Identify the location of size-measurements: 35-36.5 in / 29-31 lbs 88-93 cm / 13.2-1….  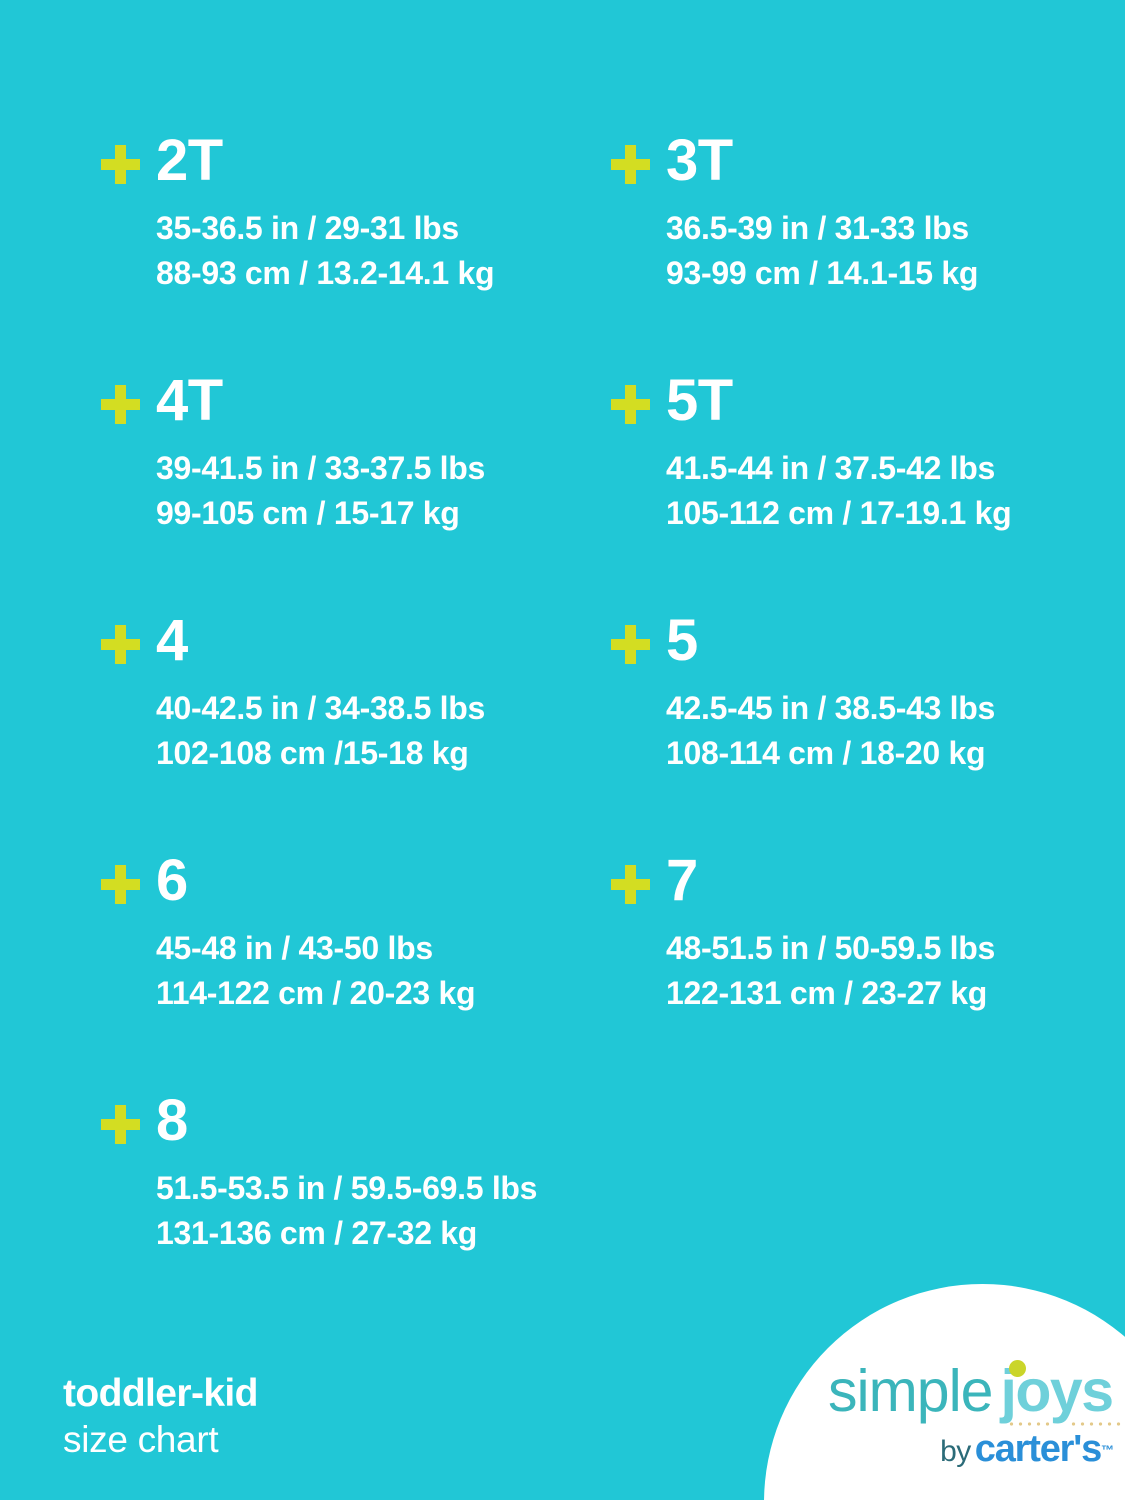
(383, 251).